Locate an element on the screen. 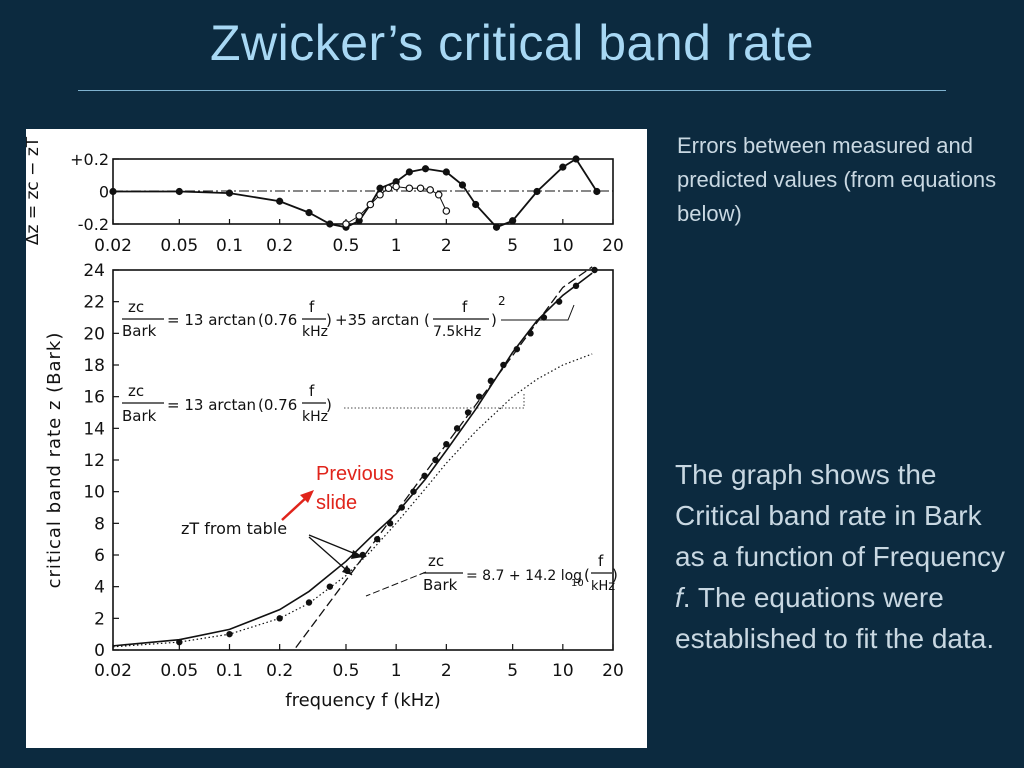 Image resolution: width=1024 pixels, height=768 pixels. main-x-tick-label: 20 is located at coordinates (613, 671).